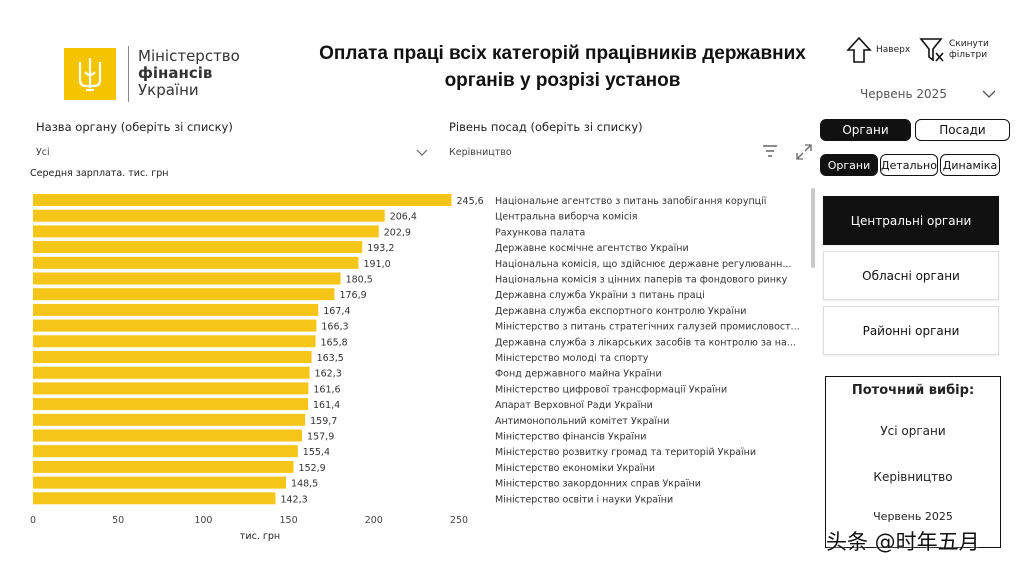 This screenshot has width=1036, height=568. Describe the element at coordinates (570, 437) in the screenshot. I see `category-label: Міністерство фінансів України` at that location.